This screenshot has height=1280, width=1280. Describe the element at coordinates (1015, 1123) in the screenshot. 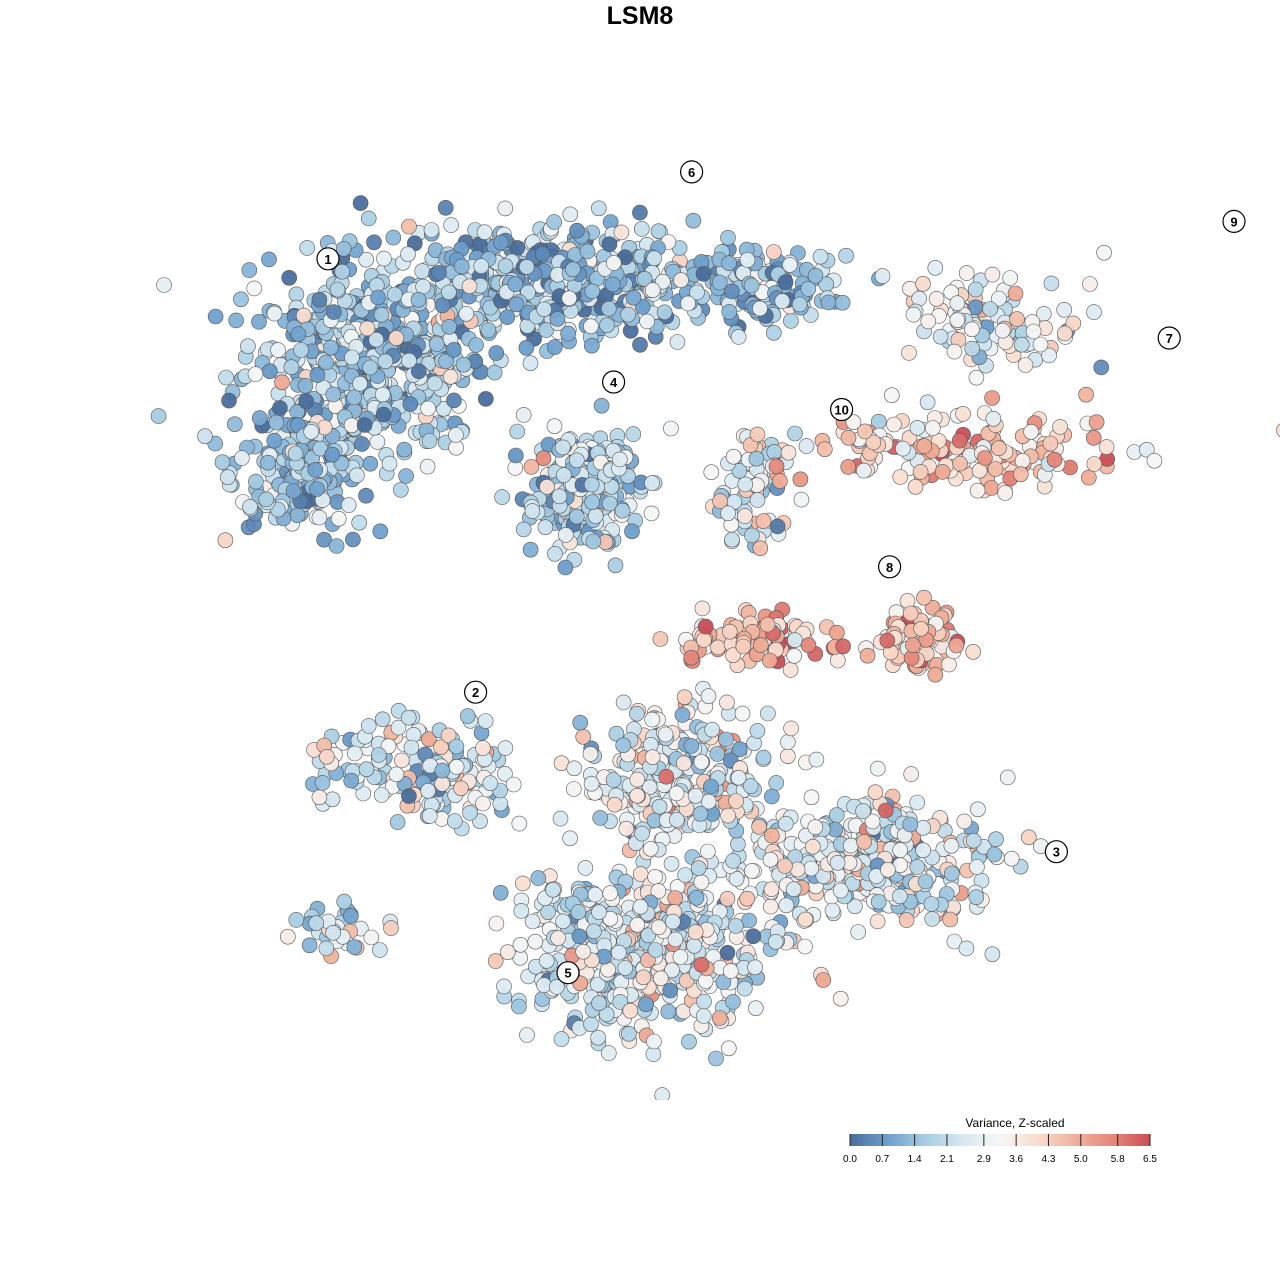

I see `legend-title: Variance, Z-scaled` at that location.